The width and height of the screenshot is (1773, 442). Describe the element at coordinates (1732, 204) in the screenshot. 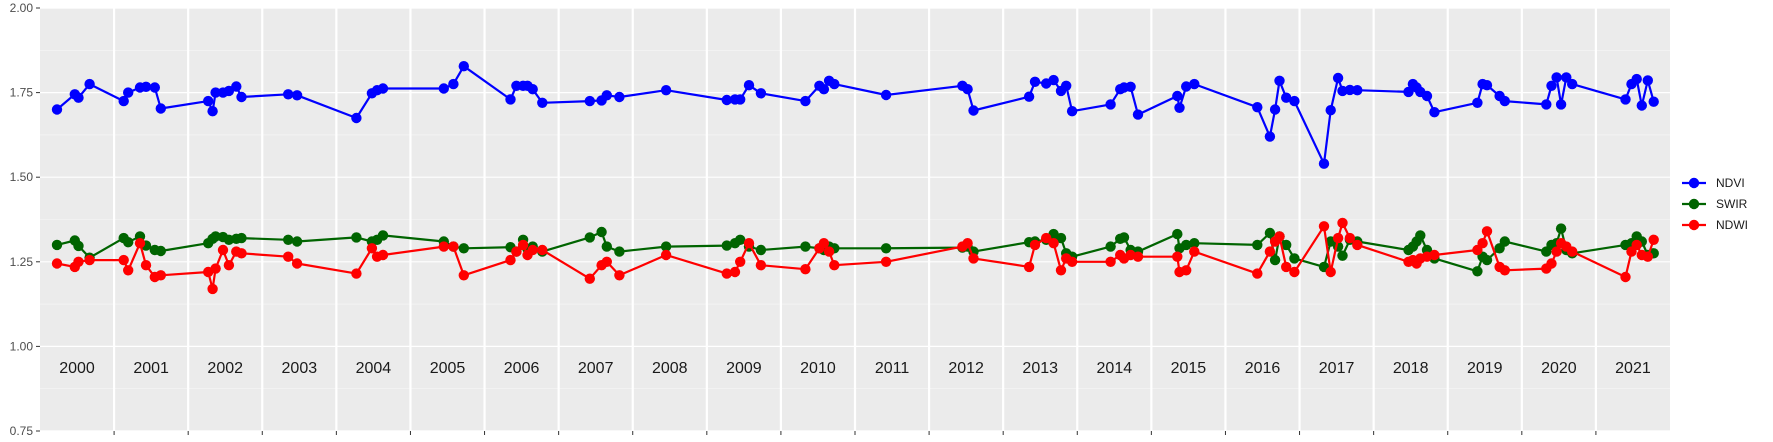

I see `legend-label-swir: SWIR` at that location.